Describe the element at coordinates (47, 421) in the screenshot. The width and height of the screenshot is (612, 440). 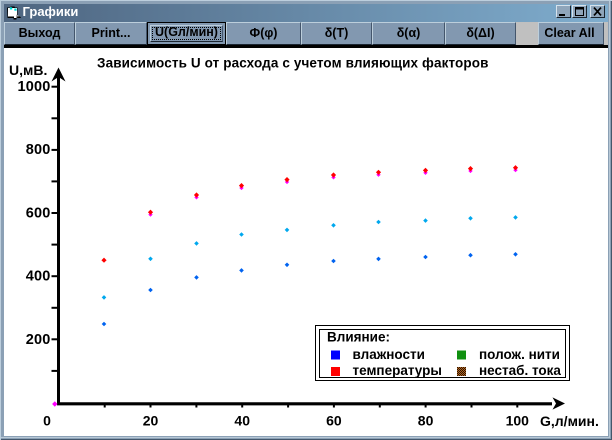
I see `svg-text: 0` at that location.